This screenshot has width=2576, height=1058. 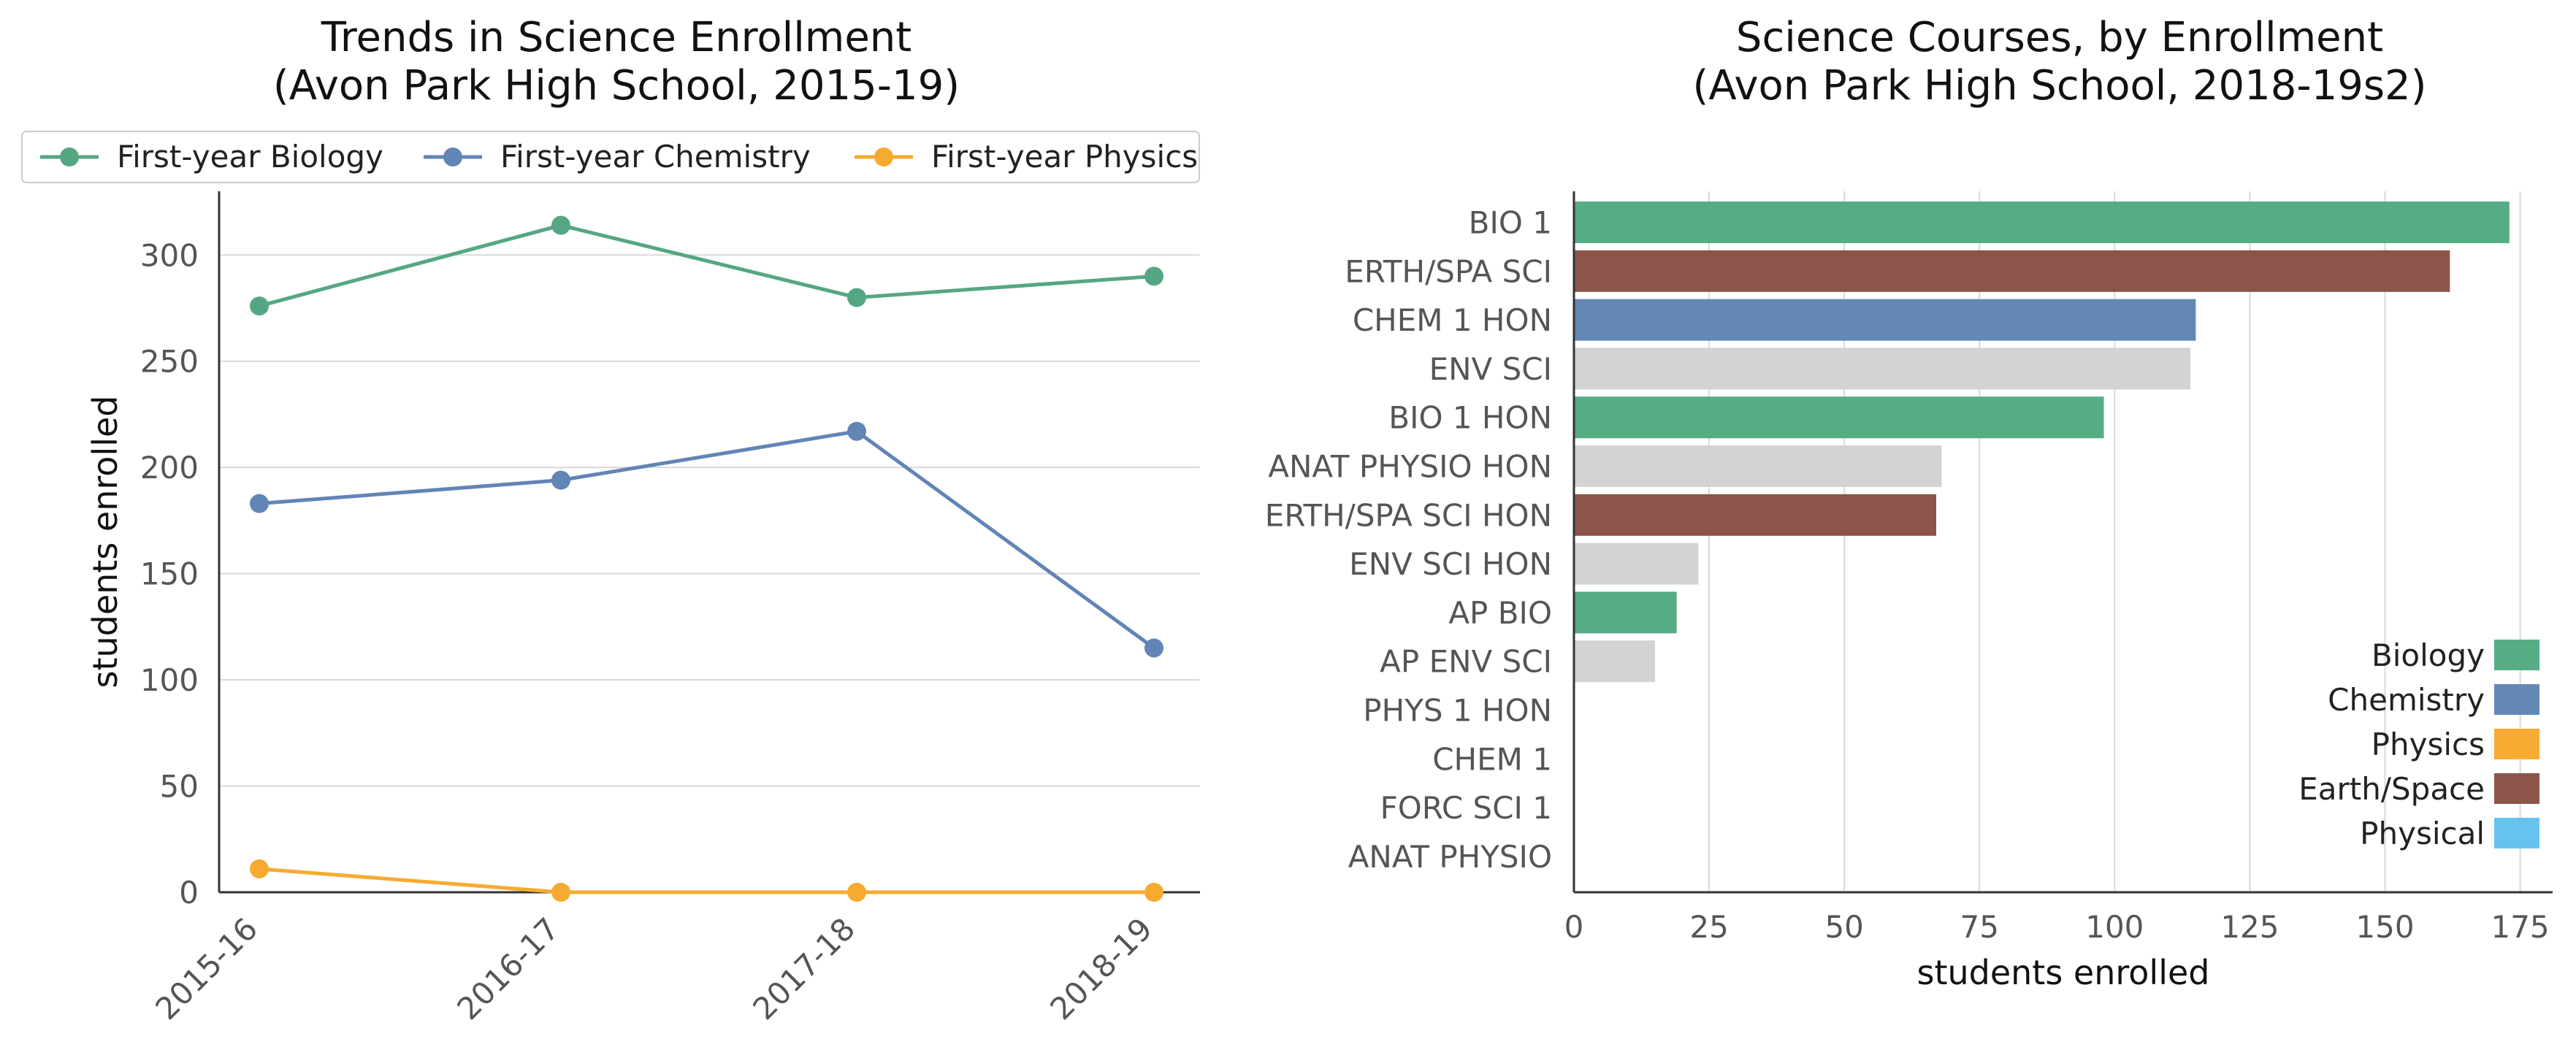 I want to click on series-first-year-biology, so click(x=706, y=265).